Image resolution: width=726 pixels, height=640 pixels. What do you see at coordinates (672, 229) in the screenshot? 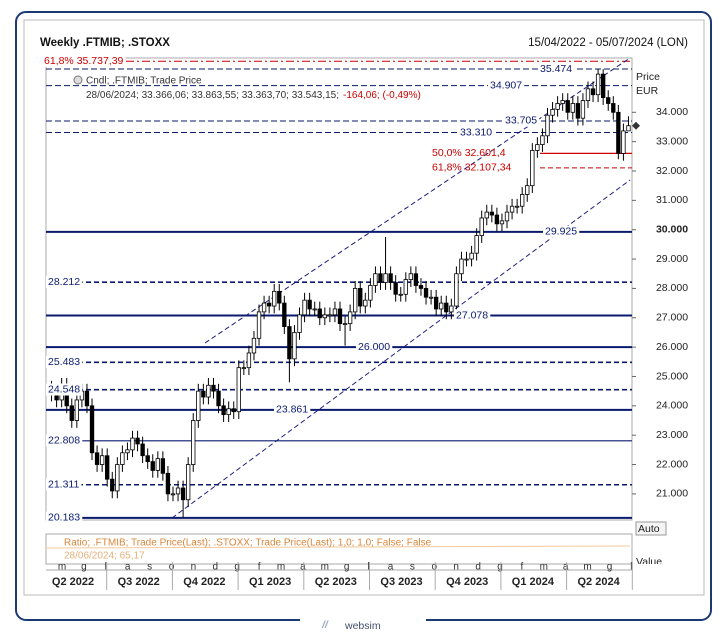
I see `y-tick-label: 30.000` at bounding box center [672, 229].